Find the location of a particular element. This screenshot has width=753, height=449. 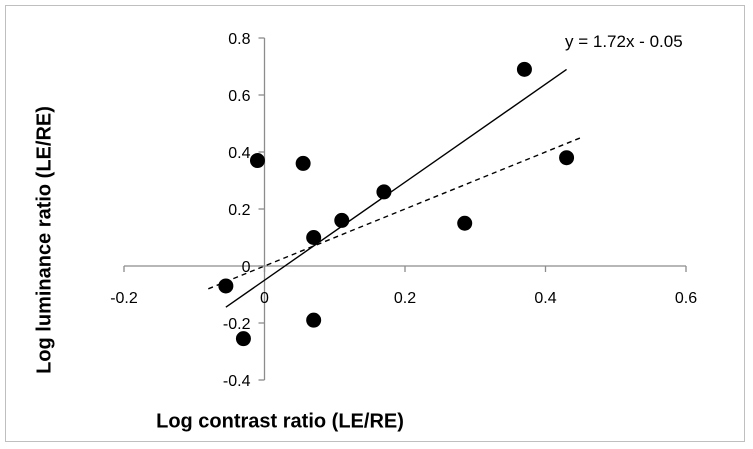

x-tick-label: 0 is located at coordinates (264, 298).